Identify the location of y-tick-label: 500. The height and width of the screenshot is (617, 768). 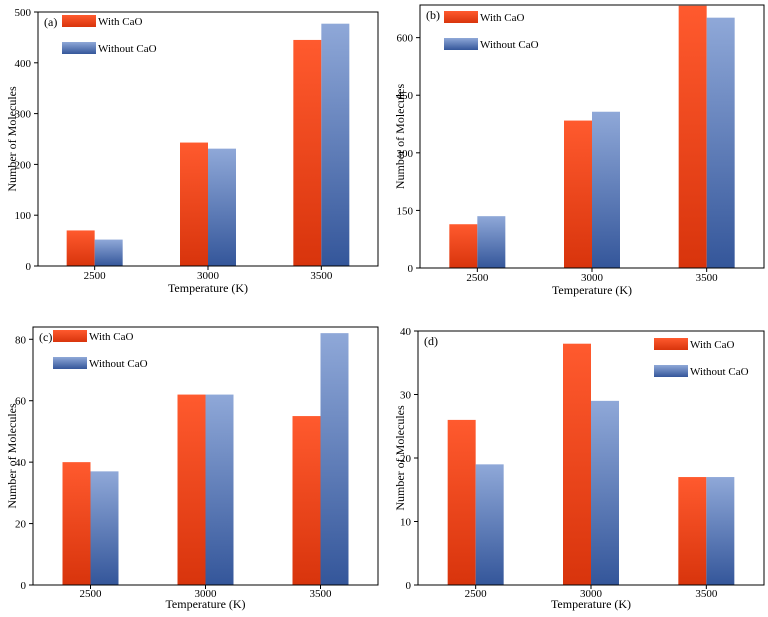
(23, 13).